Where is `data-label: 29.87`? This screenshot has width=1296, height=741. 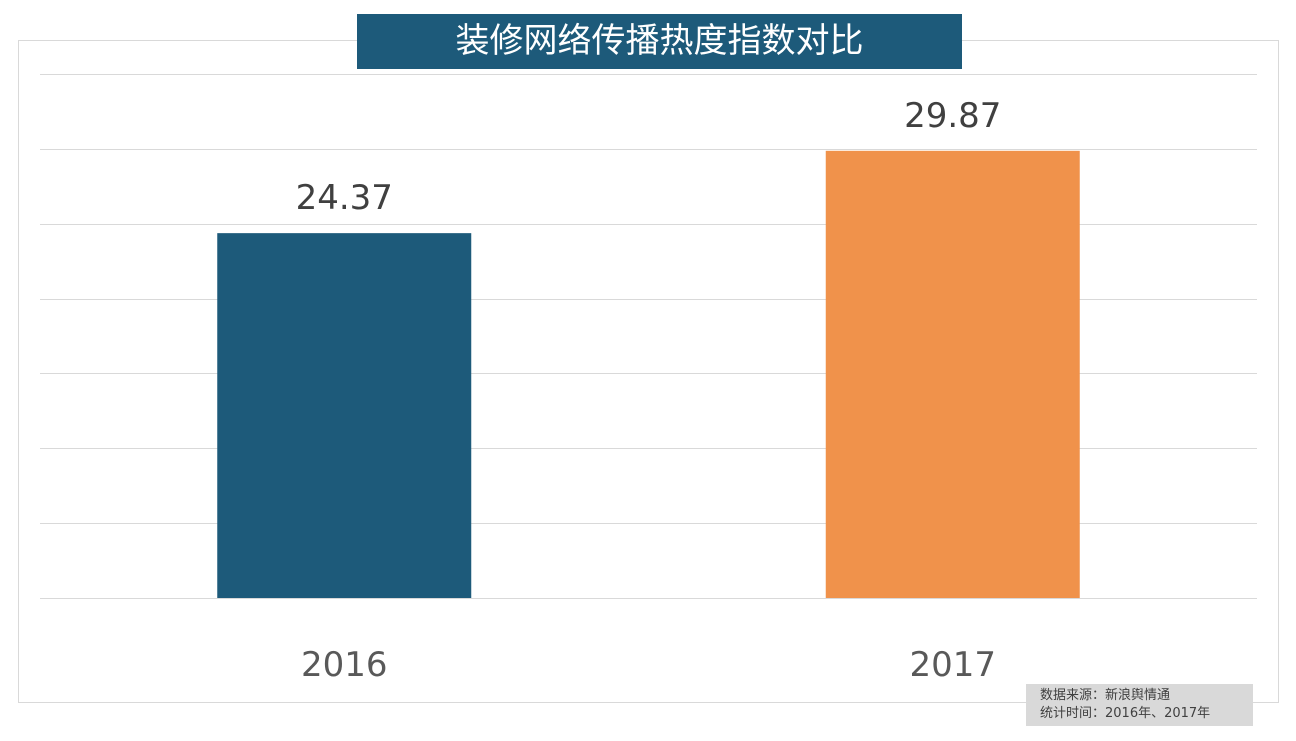
data-label: 29.87 is located at coordinates (952, 116).